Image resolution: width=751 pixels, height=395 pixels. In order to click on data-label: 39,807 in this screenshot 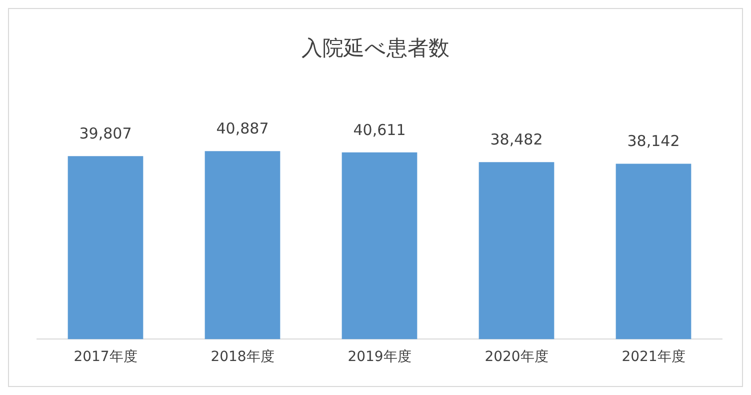, I will do `click(105, 133)`.